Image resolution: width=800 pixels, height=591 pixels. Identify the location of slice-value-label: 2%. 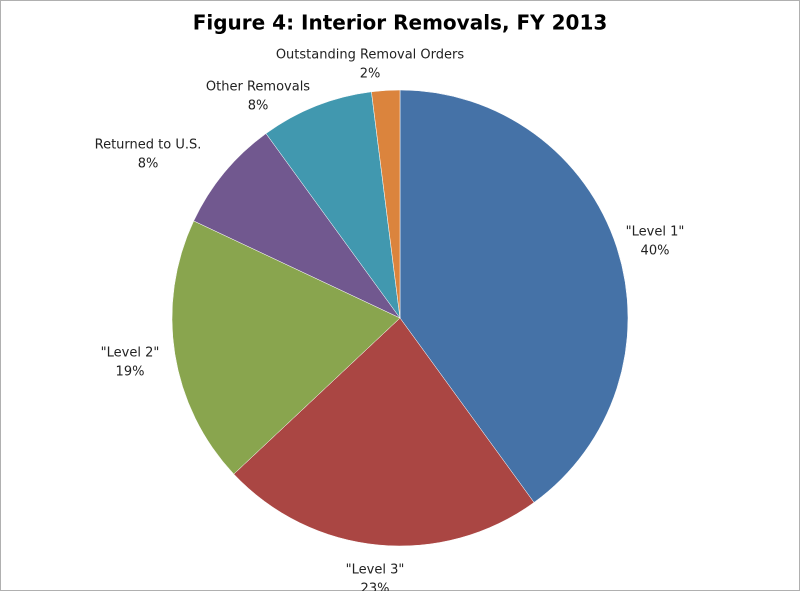
(370, 74).